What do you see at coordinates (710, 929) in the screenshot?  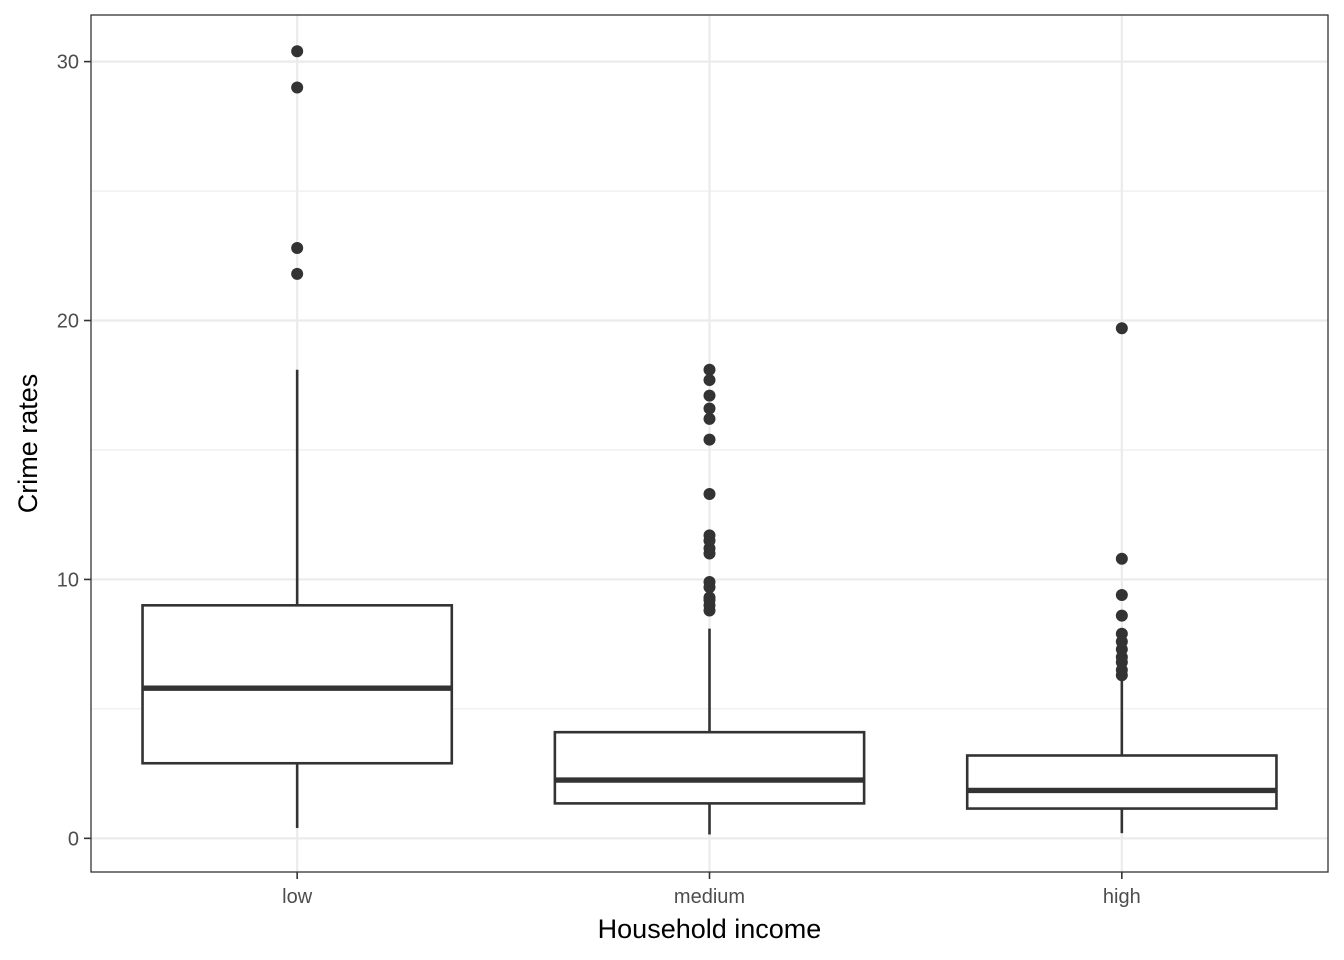 I see `x-axis-title: Household income` at bounding box center [710, 929].